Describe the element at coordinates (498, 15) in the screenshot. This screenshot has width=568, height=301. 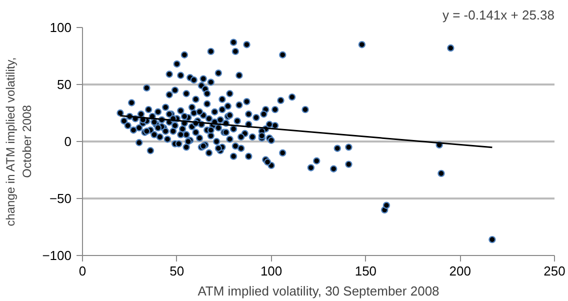
I see `text: y = -0.141x + 25.38` at that location.